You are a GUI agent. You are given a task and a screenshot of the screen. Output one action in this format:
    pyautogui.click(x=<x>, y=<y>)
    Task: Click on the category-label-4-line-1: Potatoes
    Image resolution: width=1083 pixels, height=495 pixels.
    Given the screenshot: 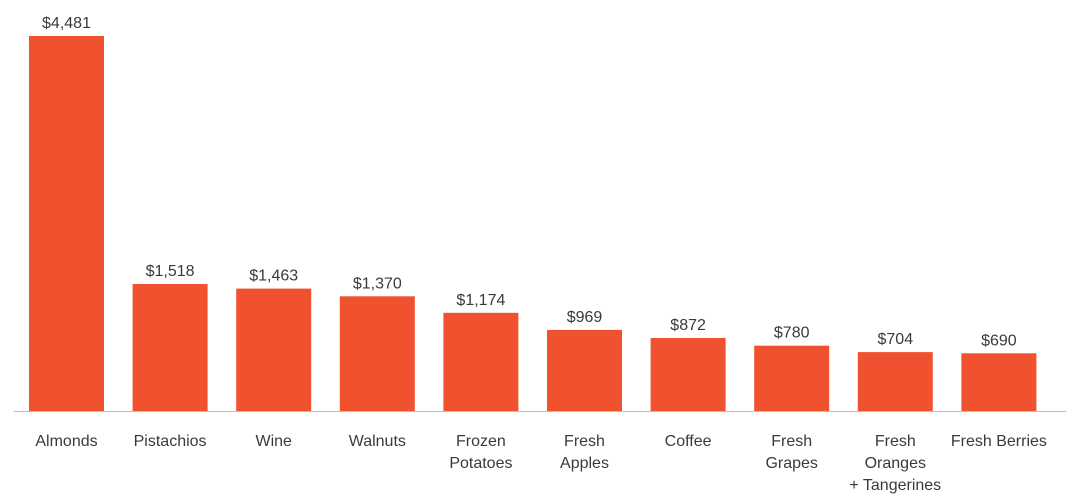 What is the action you would take?
    pyautogui.click(x=480, y=463)
    